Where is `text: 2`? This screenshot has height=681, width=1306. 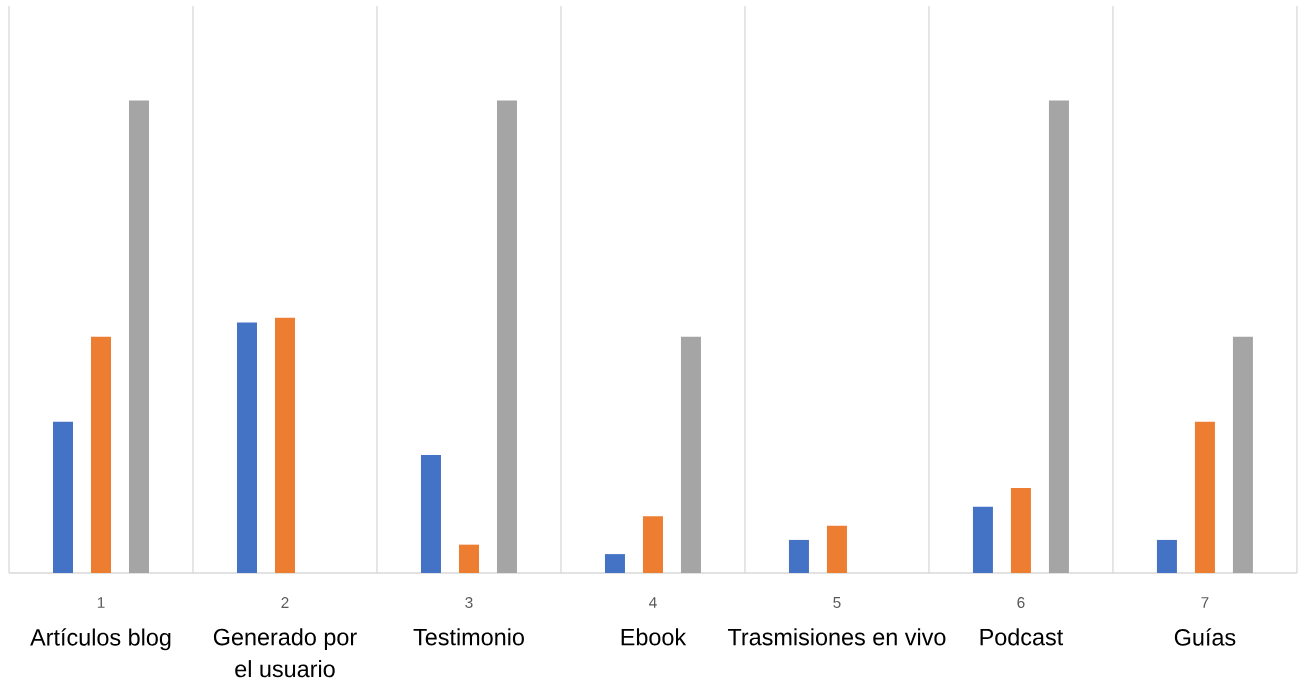 text: 2 is located at coordinates (285, 602).